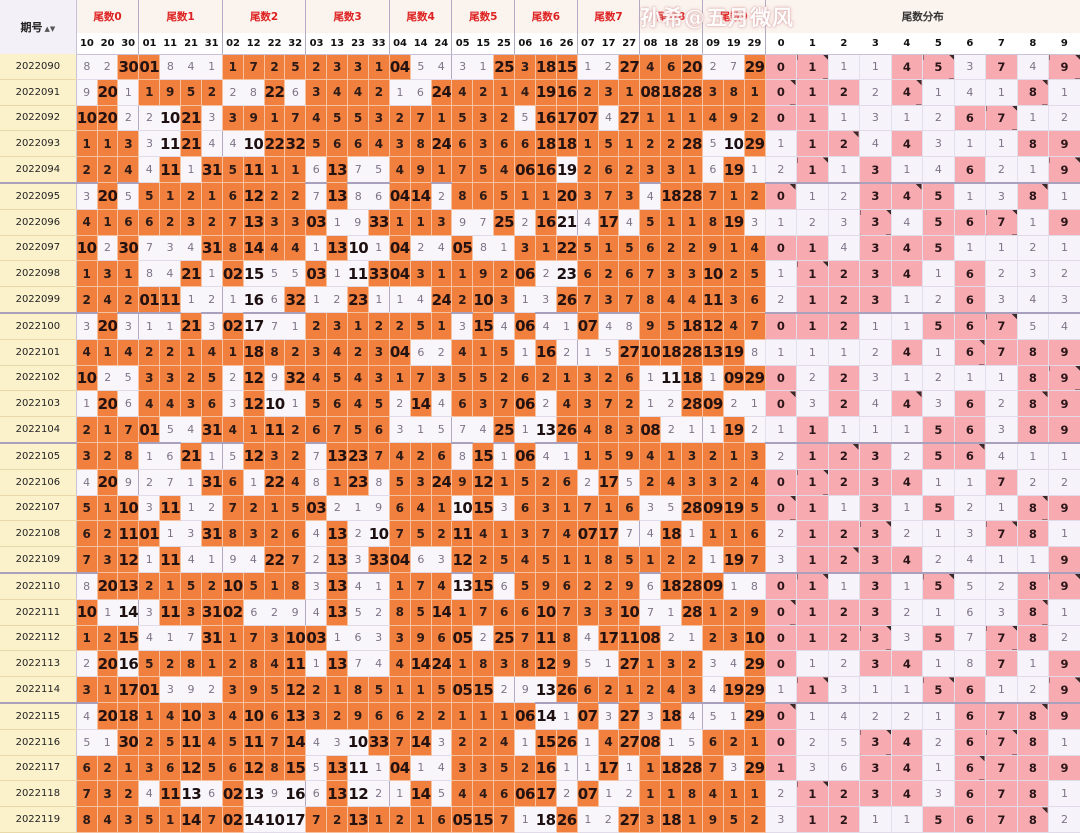 This screenshot has width=1080, height=833. I want to click on issue-column-header: 期号 ▲▼, so click(38, 27).